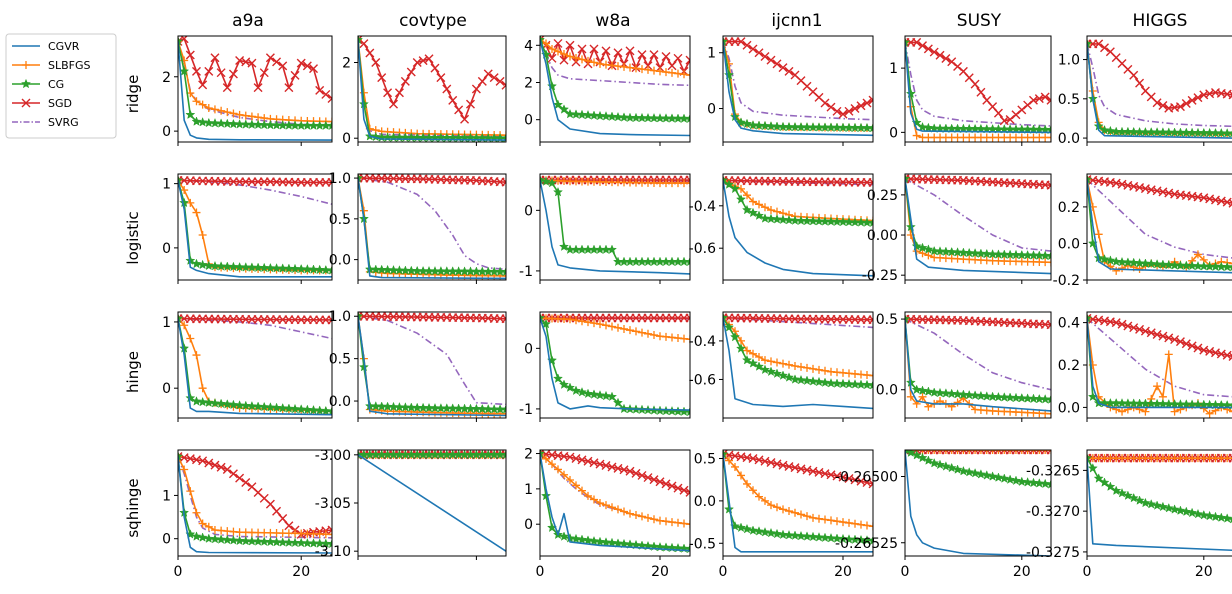 The height and width of the screenshot is (594, 1232). I want to click on panel-logistic-susy-ytick-label-1: 0.00, so click(882, 236).